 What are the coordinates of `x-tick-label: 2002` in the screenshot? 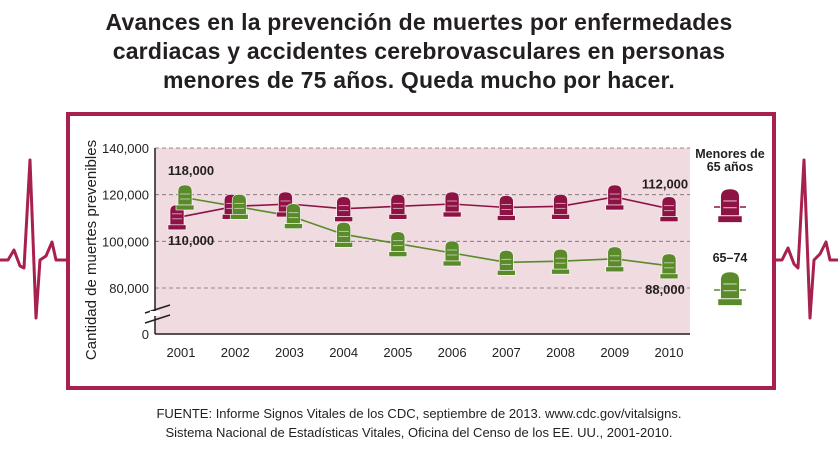 It's located at (235, 352).